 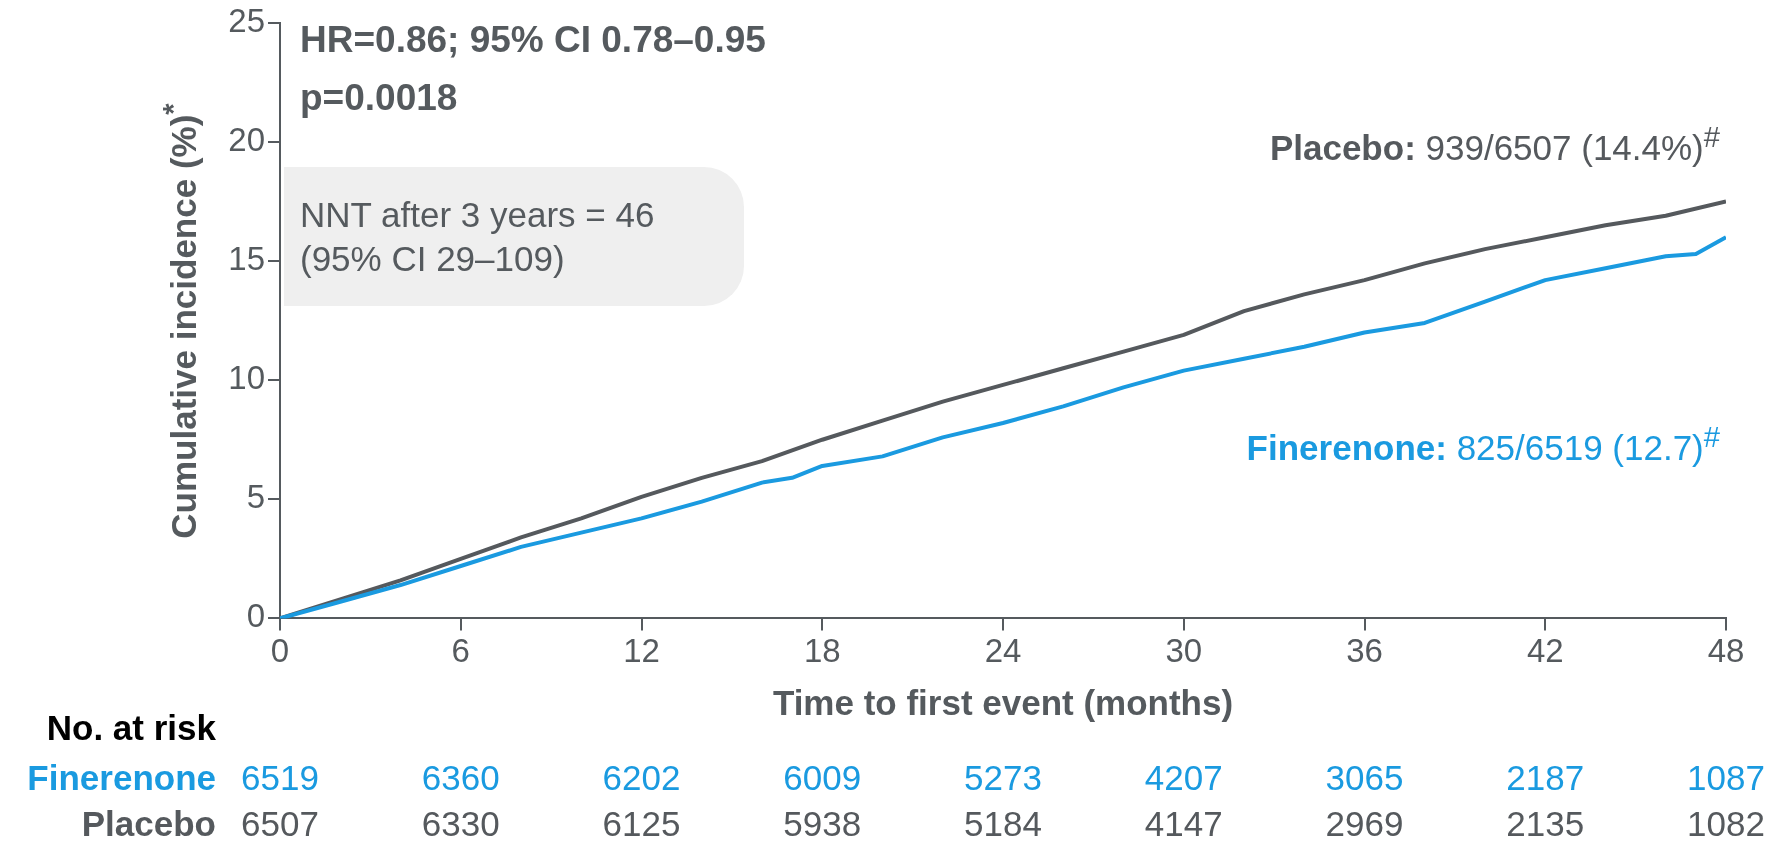 What do you see at coordinates (131, 727) in the screenshot?
I see `text: No. at risk` at bounding box center [131, 727].